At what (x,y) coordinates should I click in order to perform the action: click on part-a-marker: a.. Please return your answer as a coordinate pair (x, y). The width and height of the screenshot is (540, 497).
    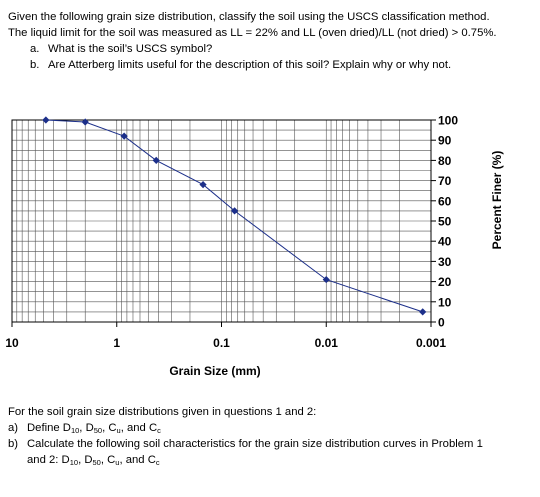
    Looking at the image, I should click on (35, 49).